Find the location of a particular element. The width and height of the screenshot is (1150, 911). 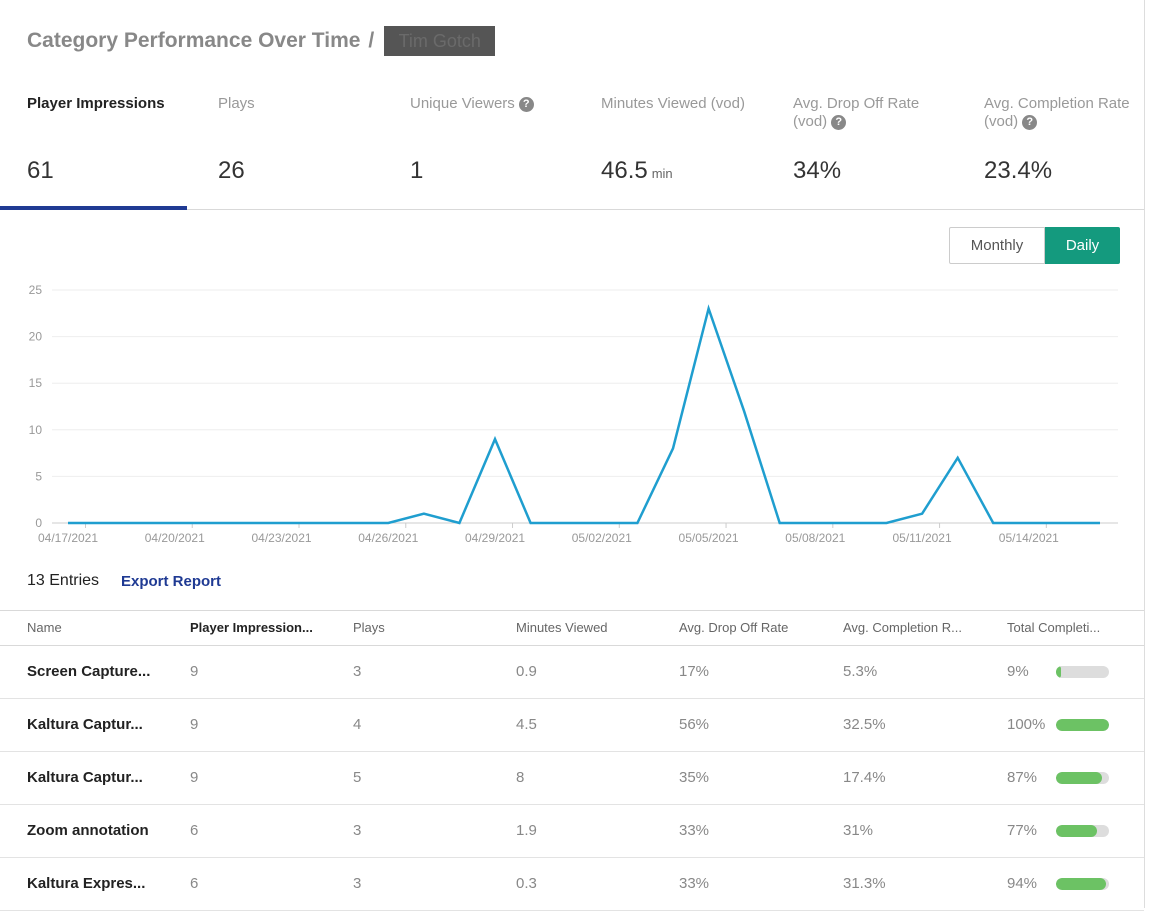

x-tick-label: 04/20/2021 is located at coordinates (175, 538).